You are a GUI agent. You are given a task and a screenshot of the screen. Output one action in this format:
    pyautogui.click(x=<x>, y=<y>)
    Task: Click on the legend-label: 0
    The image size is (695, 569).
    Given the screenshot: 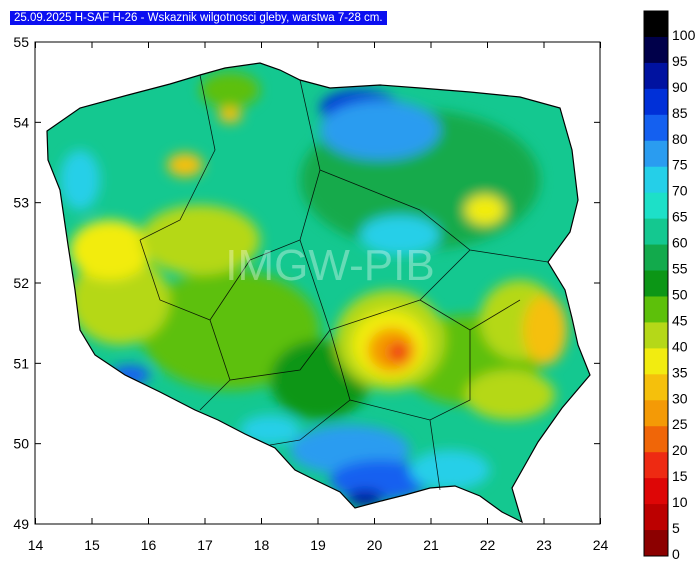 What is the action you would take?
    pyautogui.click(x=676, y=554)
    